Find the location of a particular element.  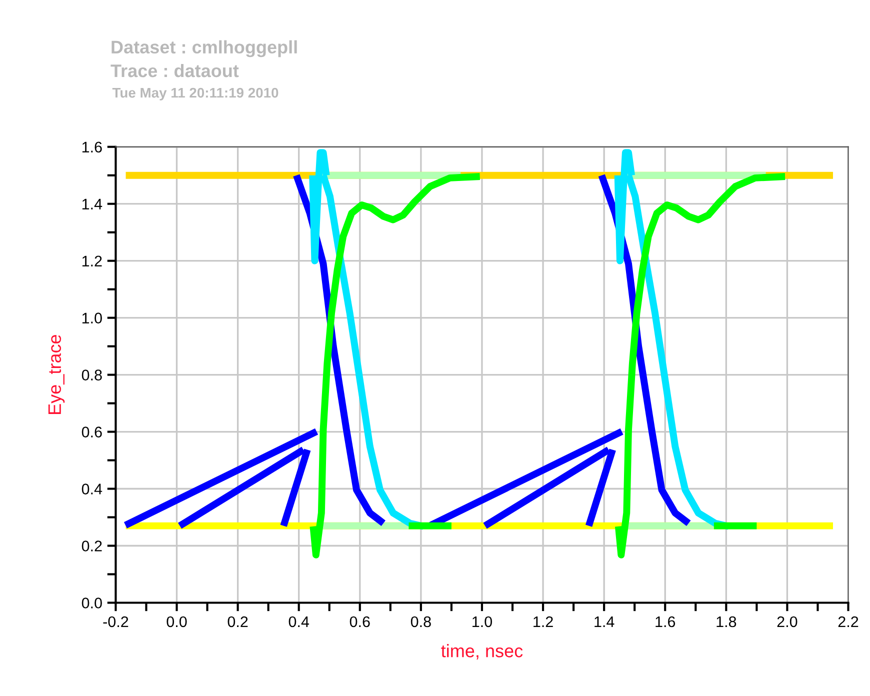

y-tick-label: 0.4 is located at coordinates (92, 489).